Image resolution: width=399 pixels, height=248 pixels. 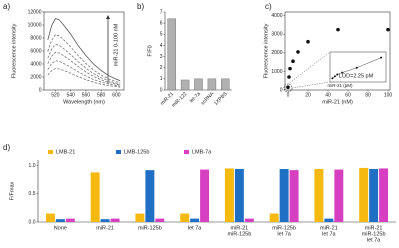 What do you see at coordinates (388, 95) in the screenshot?
I see `x-tick-label: 100` at bounding box center [388, 95].